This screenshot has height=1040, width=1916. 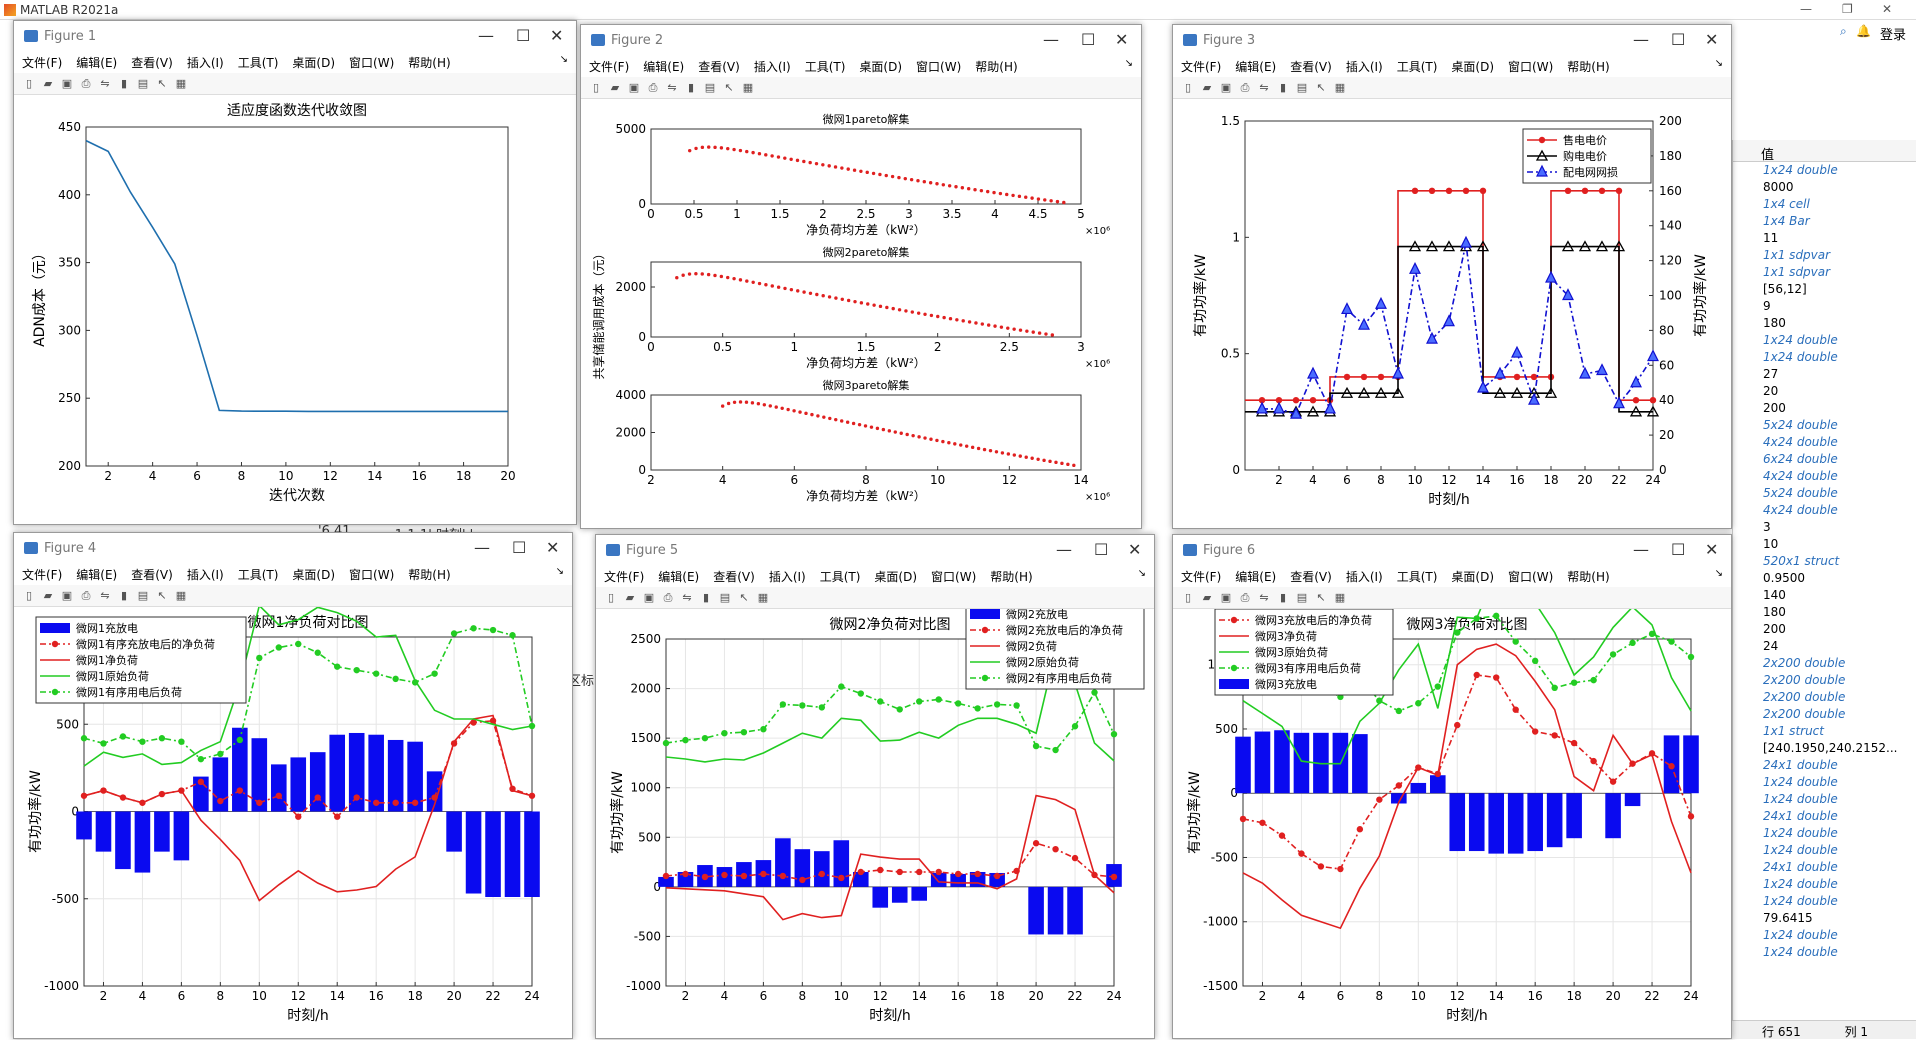 What do you see at coordinates (1771, 646) in the screenshot?
I see `workspace-value: 24` at bounding box center [1771, 646].